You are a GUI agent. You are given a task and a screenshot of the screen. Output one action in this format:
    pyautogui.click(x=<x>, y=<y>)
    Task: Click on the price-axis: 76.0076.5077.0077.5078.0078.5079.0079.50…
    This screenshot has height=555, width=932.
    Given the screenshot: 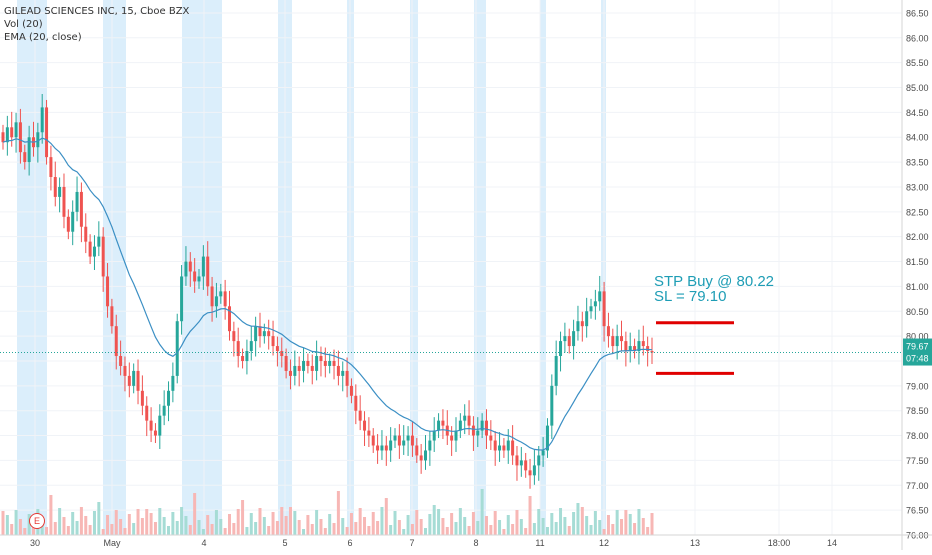 What is the action you would take?
    pyautogui.click(x=916, y=275)
    